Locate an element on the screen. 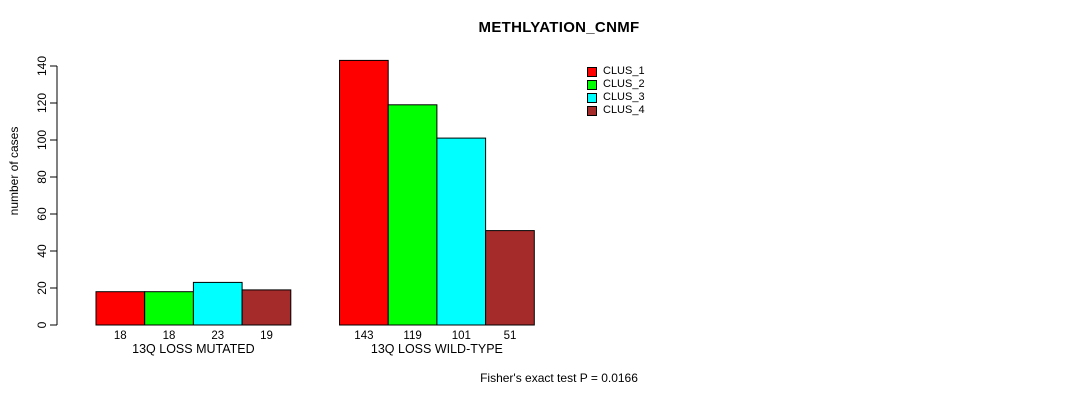 The height and width of the screenshot is (400, 1090). chart-title: METHLYATION_CNMF is located at coordinates (559, 27).